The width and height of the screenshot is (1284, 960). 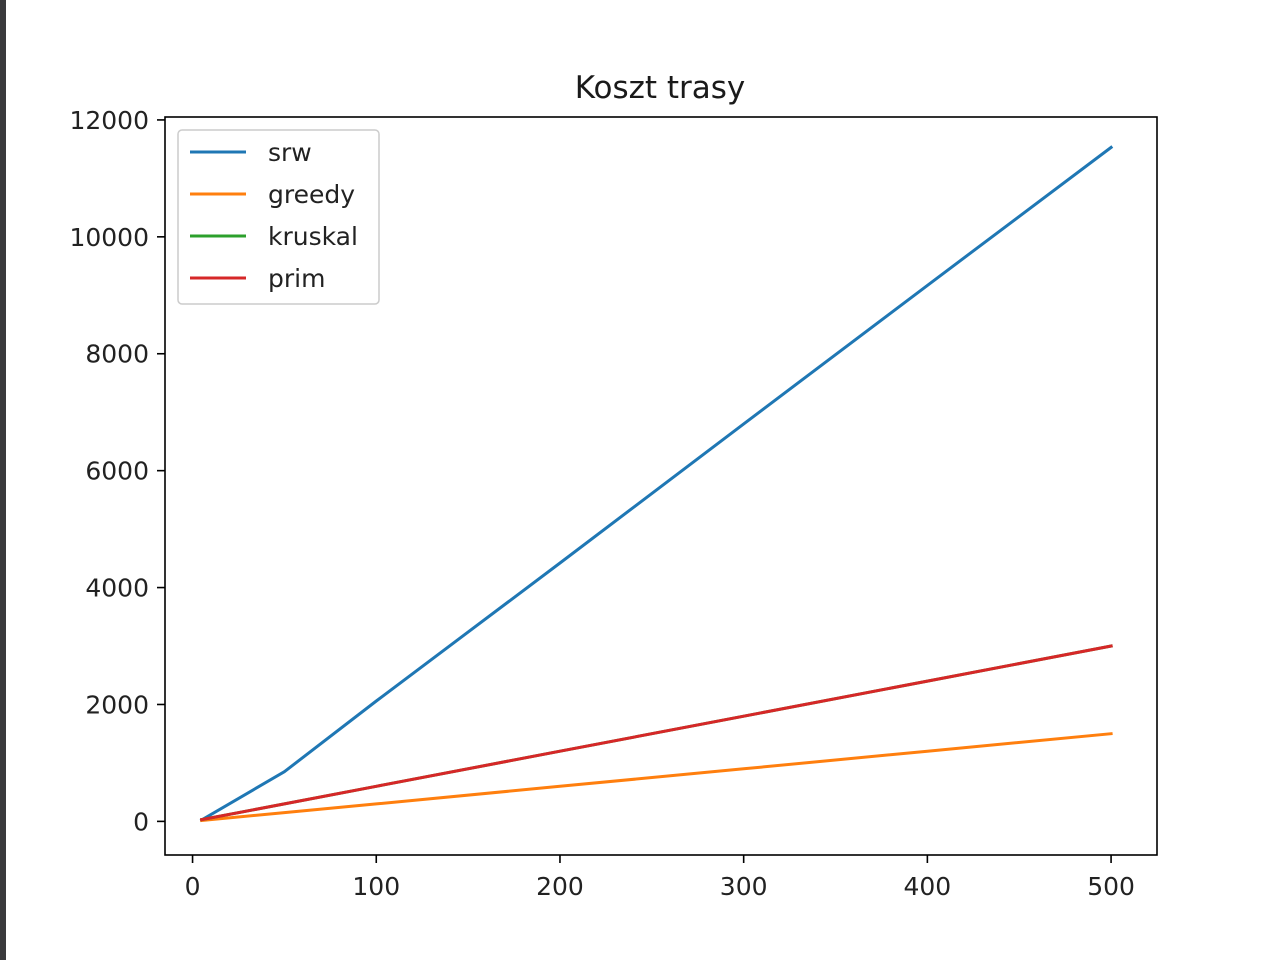 What do you see at coordinates (117, 354) in the screenshot?
I see `y-tick-label: 8000` at bounding box center [117, 354].